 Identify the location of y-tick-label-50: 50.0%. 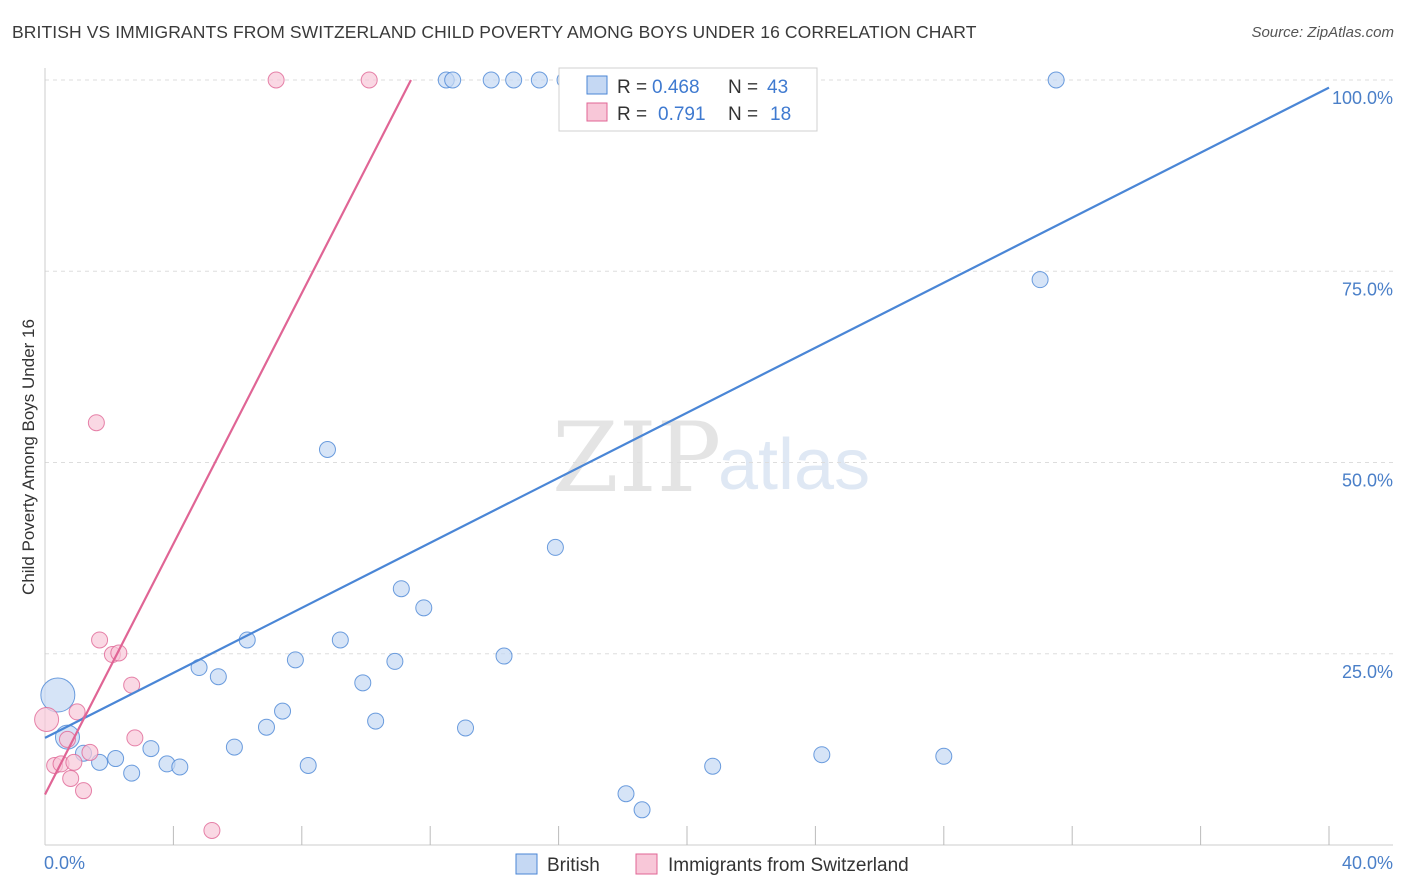
(1367, 481).